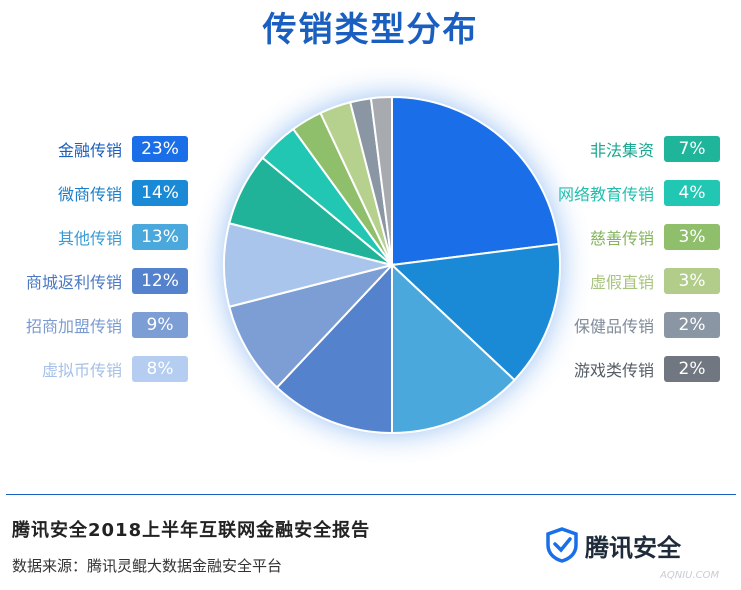 The height and width of the screenshot is (590, 741). What do you see at coordinates (160, 325) in the screenshot?
I see `legend-value-badge: 9%` at bounding box center [160, 325].